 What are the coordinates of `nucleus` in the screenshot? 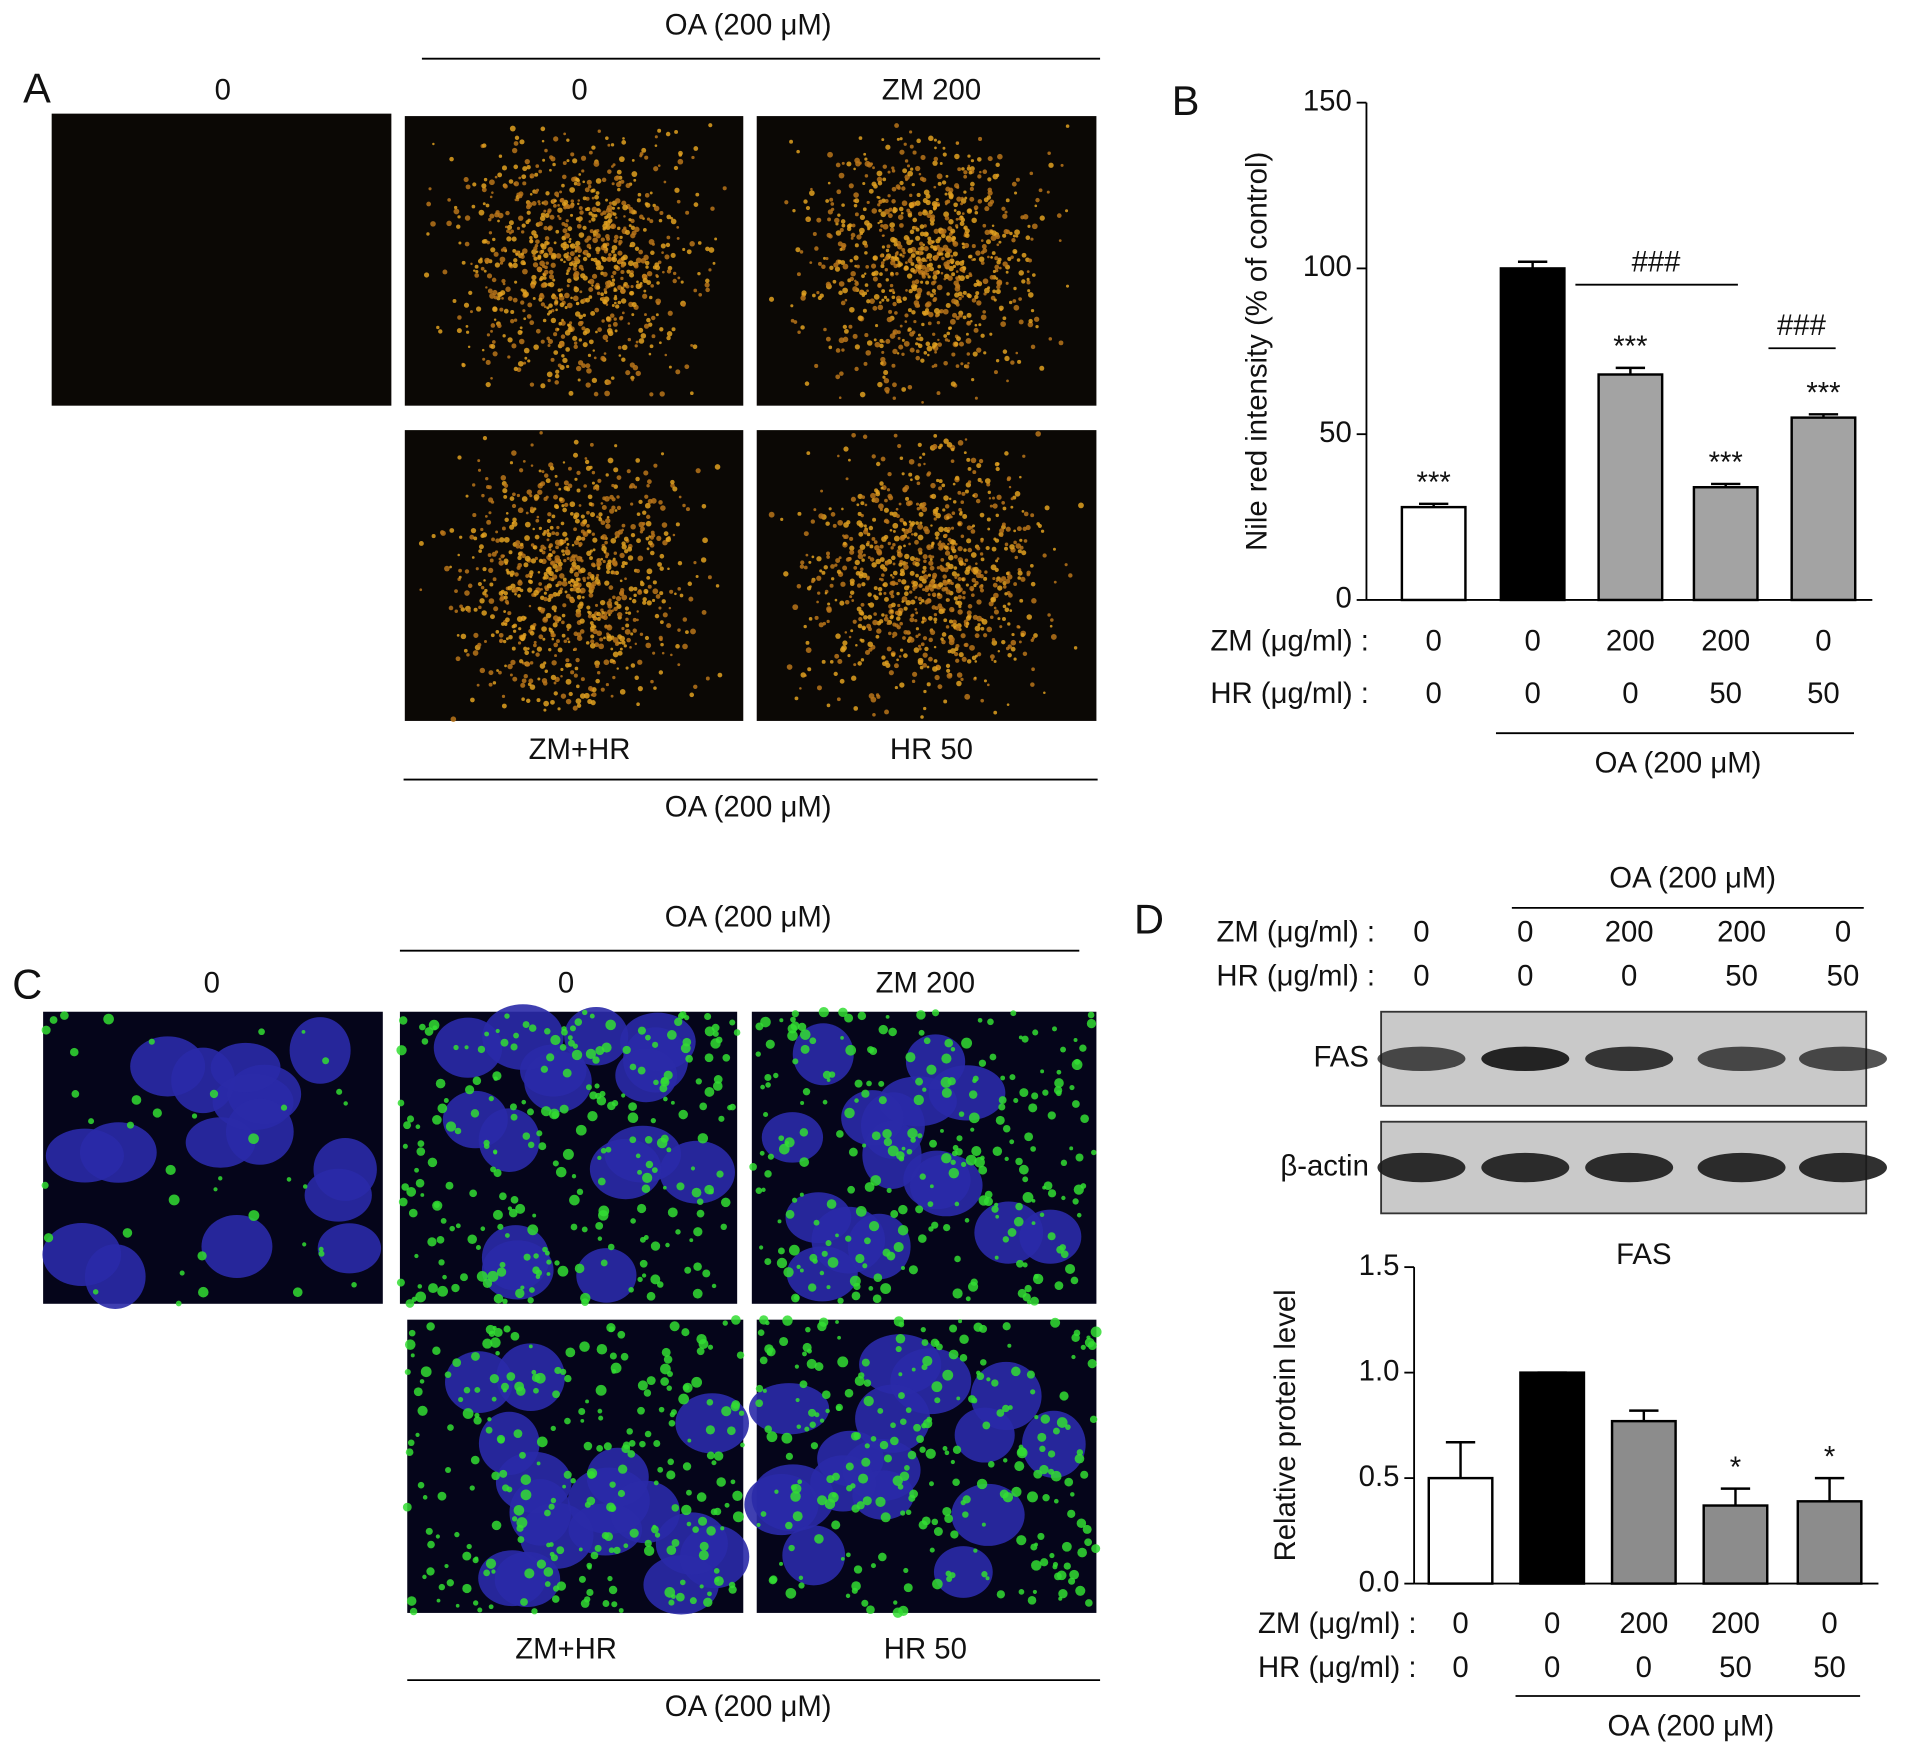 It's located at (963, 1572).